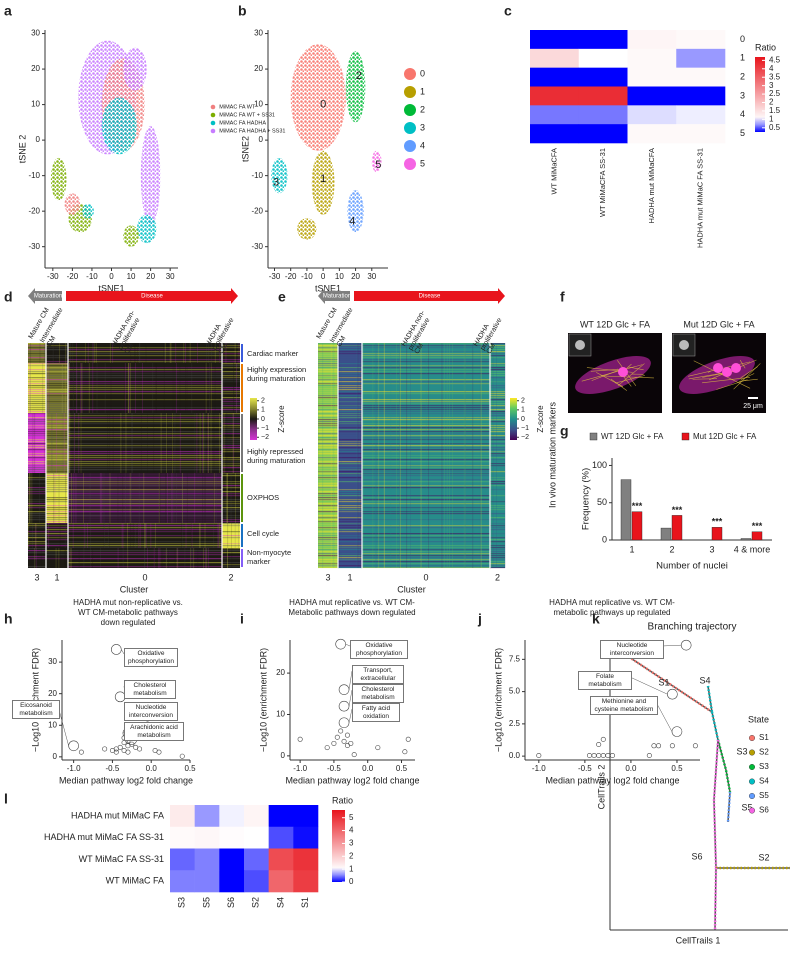 This screenshot has width=797, height=953. What do you see at coordinates (339, 276) in the screenshot?
I see `x-tick-label: 10` at bounding box center [339, 276].